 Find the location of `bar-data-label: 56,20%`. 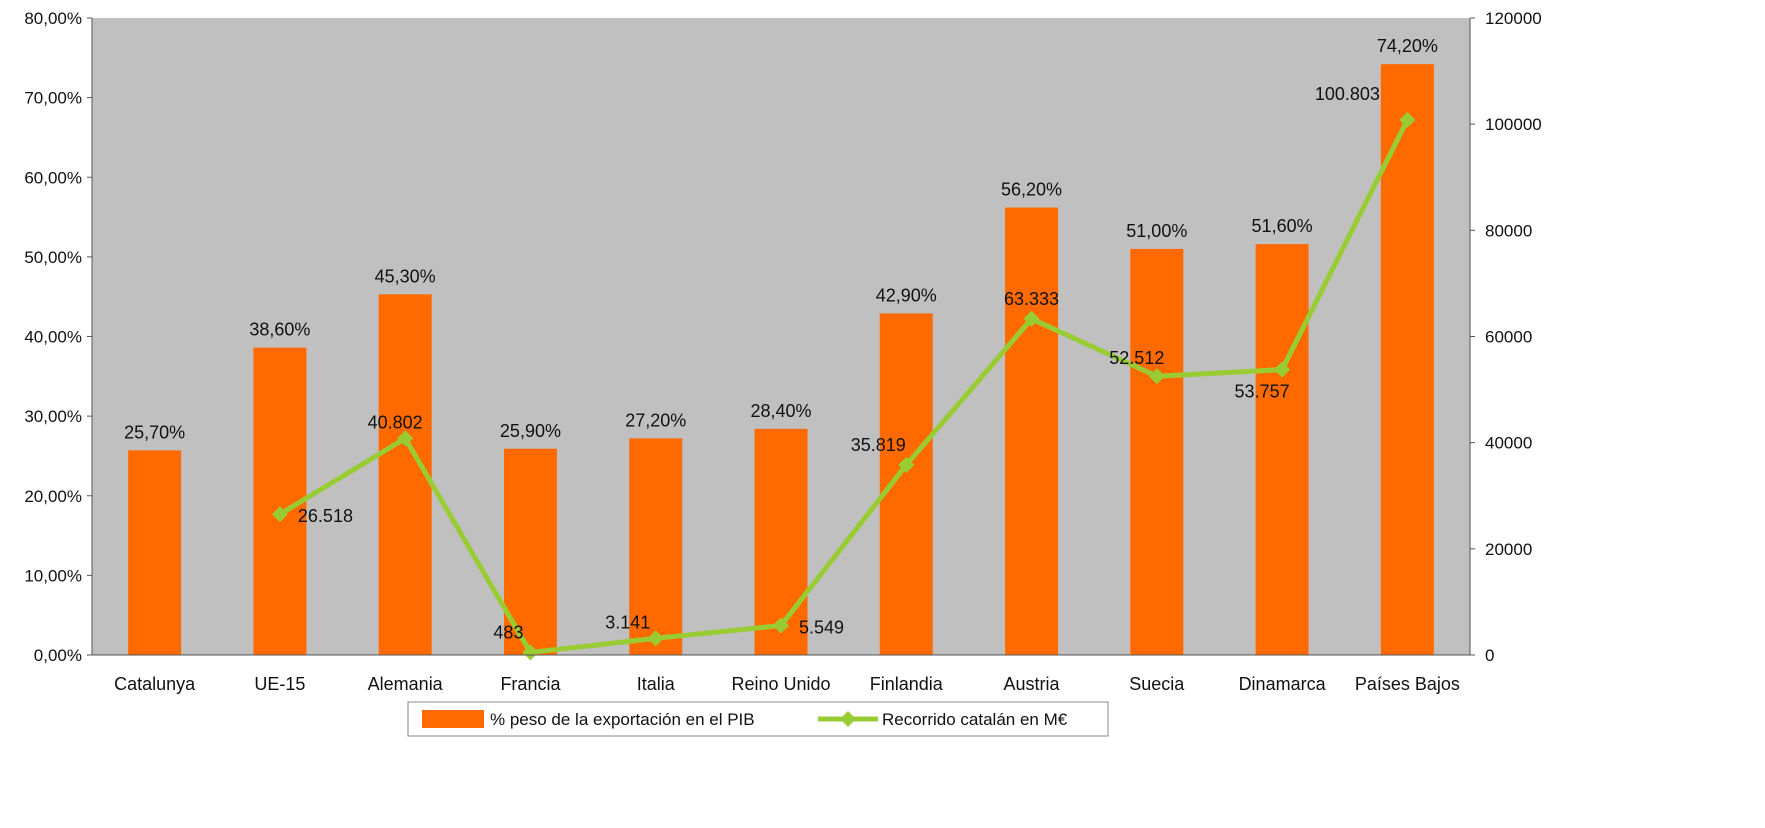

bar-data-label: 56,20% is located at coordinates (1031, 190).